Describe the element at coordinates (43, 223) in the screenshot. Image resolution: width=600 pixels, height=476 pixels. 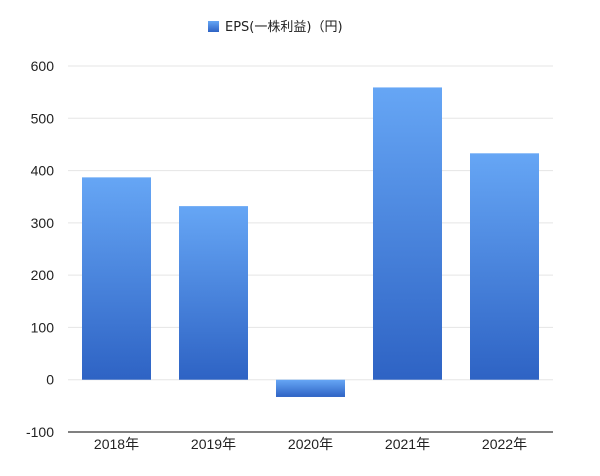
I see `y-tick-label: 300` at that location.